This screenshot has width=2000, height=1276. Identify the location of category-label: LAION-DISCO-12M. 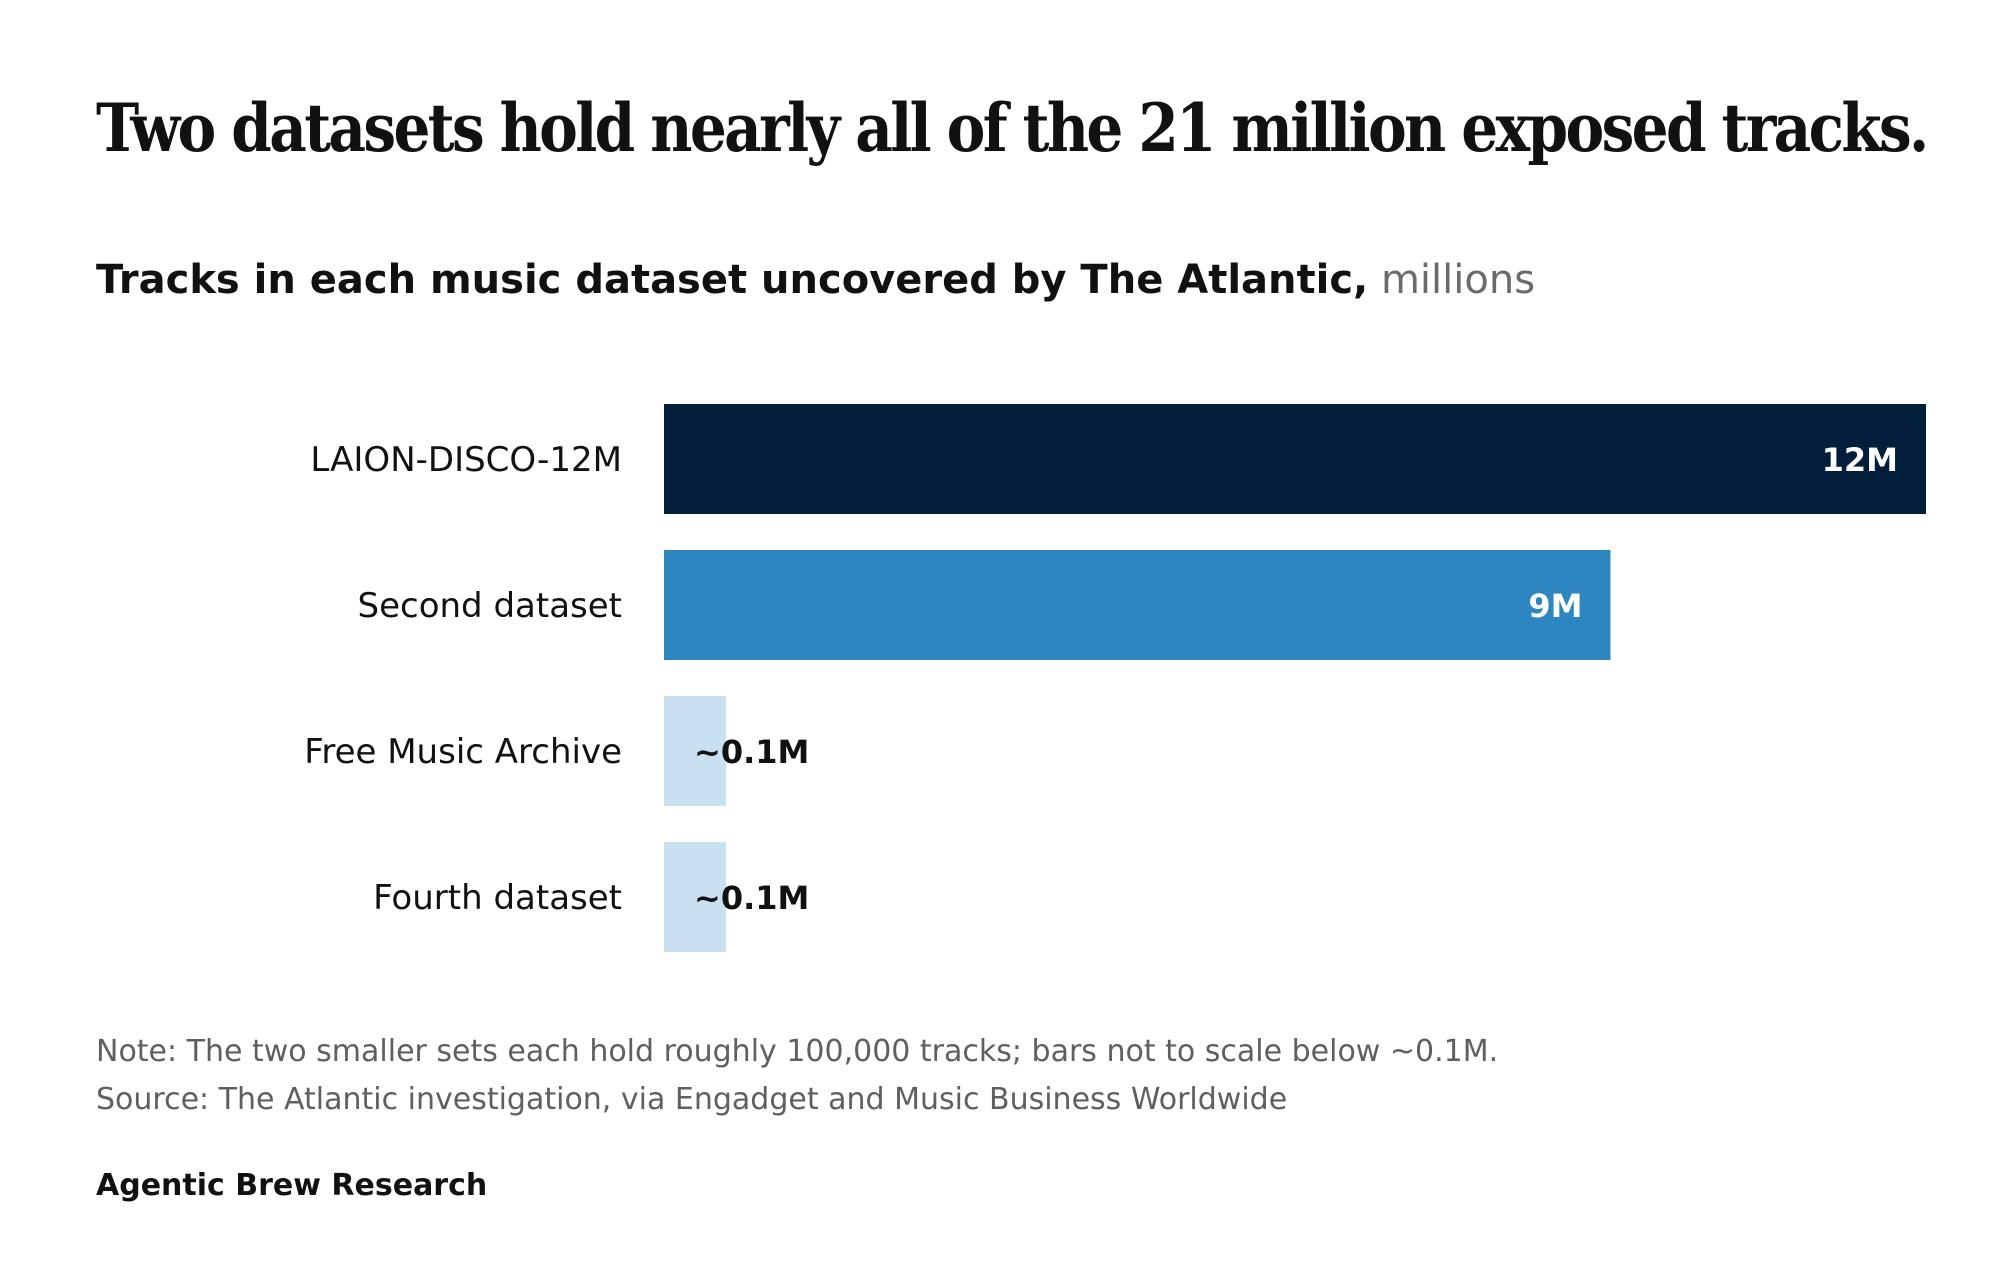
(466, 460).